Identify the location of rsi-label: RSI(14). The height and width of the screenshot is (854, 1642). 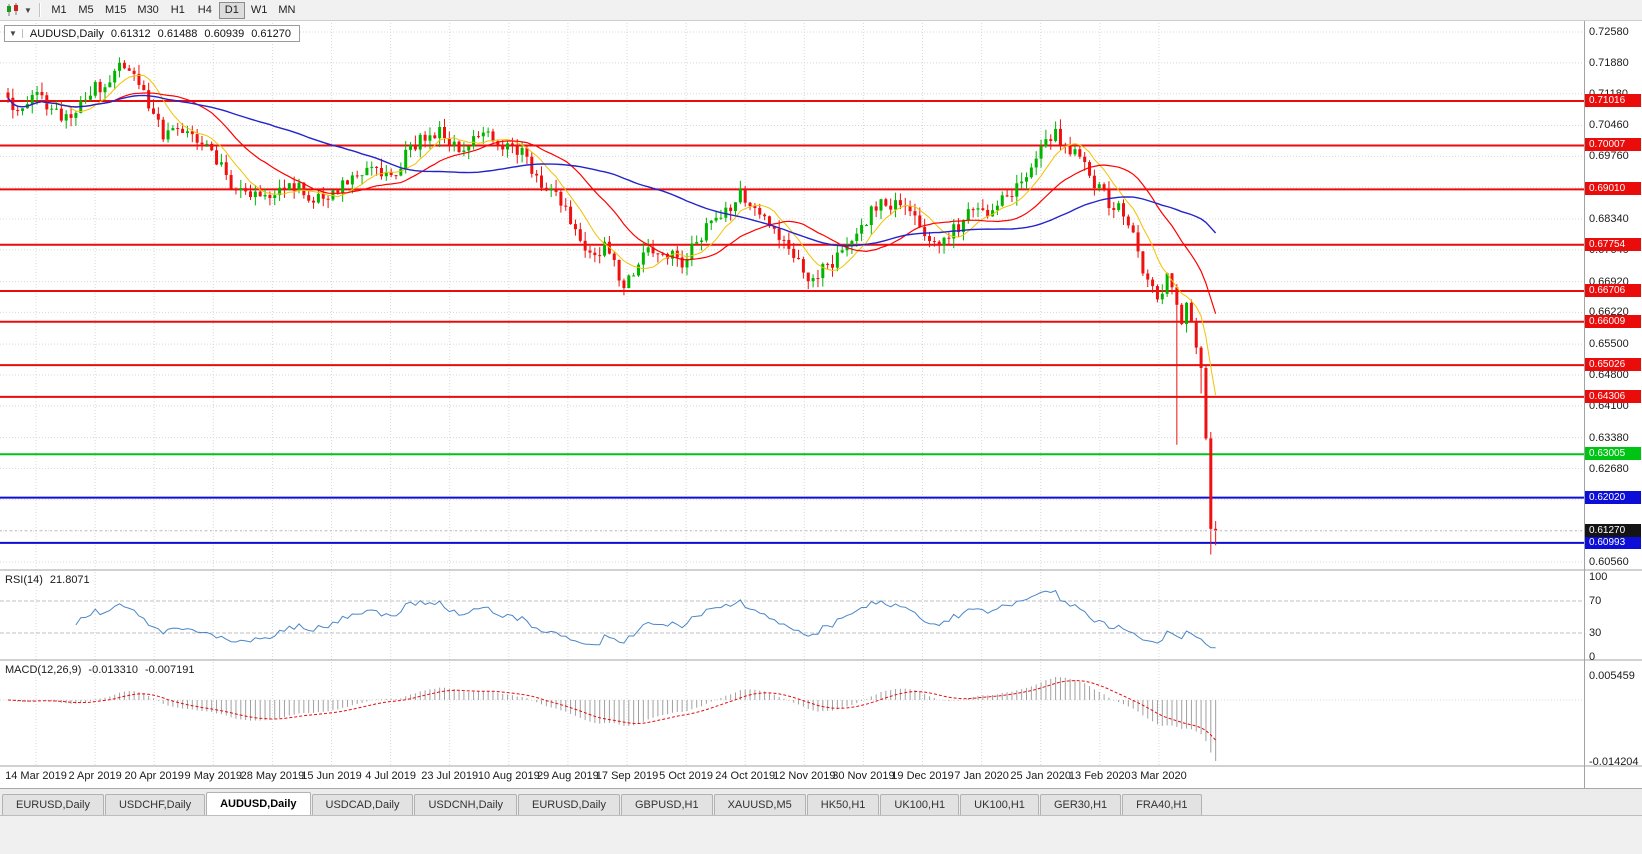
(24, 580).